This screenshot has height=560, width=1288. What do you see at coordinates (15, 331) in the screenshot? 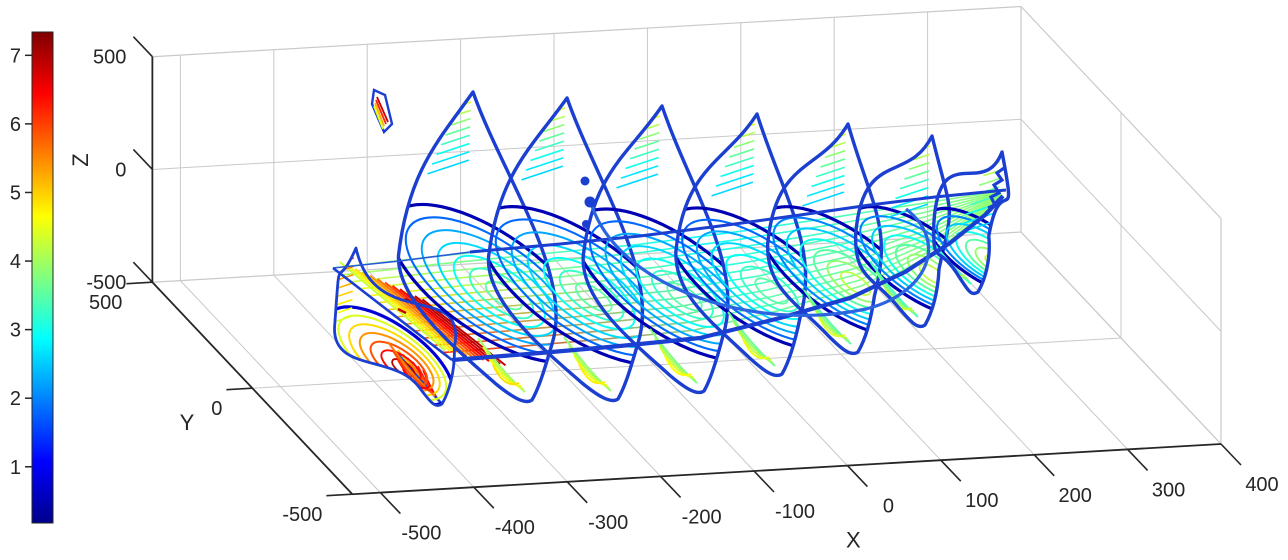
I see `colorbar-tick-label: 3` at bounding box center [15, 331].